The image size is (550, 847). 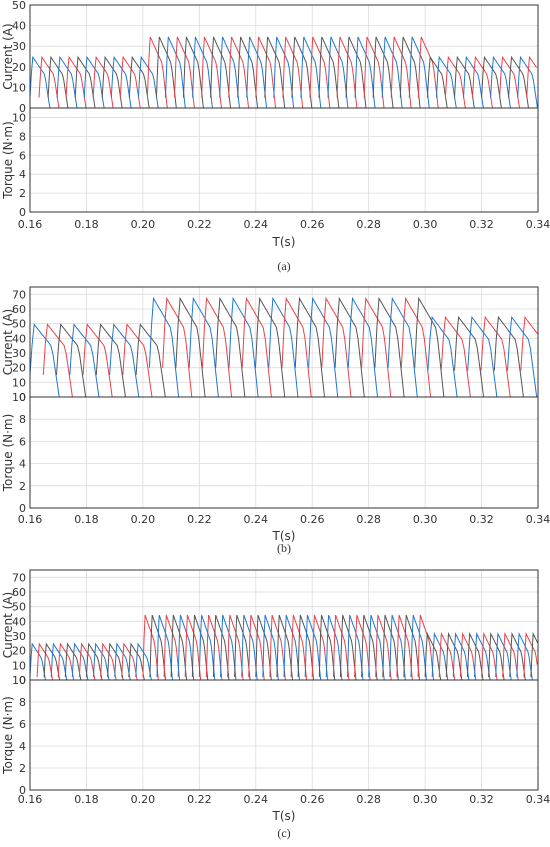 I want to click on x-tick-label: 0.16, so click(x=30, y=519).